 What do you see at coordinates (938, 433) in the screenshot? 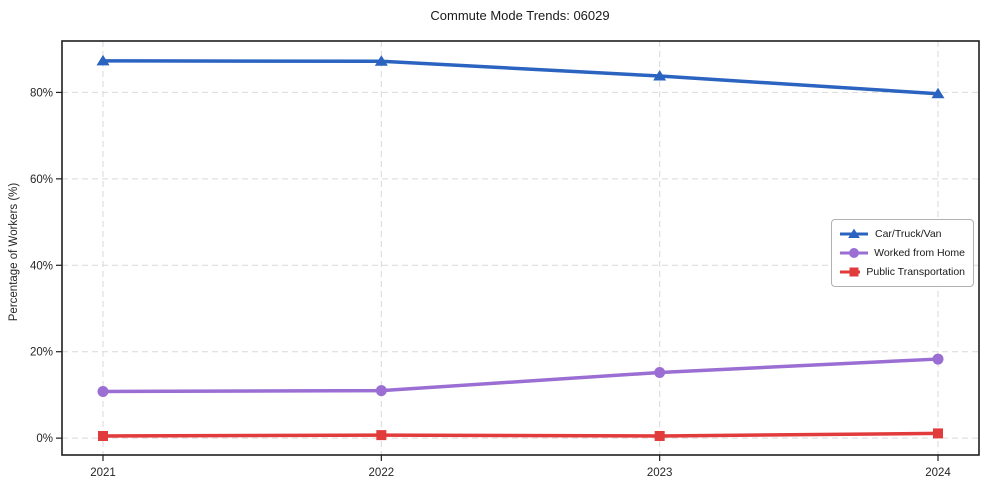
I see `data-point-public-transportation-2024` at bounding box center [938, 433].